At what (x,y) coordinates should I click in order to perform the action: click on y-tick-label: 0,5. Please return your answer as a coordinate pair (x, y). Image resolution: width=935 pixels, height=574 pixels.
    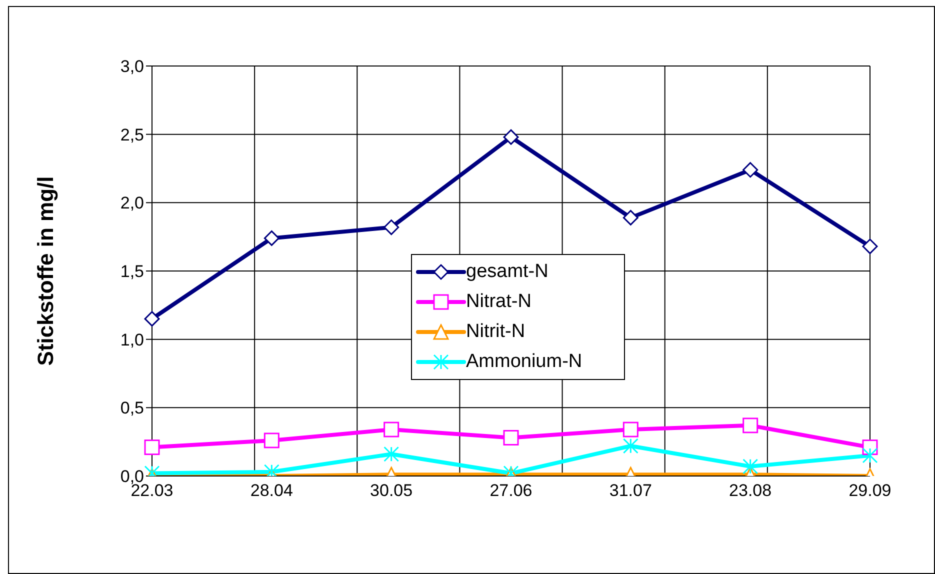
    Looking at the image, I should click on (132, 408).